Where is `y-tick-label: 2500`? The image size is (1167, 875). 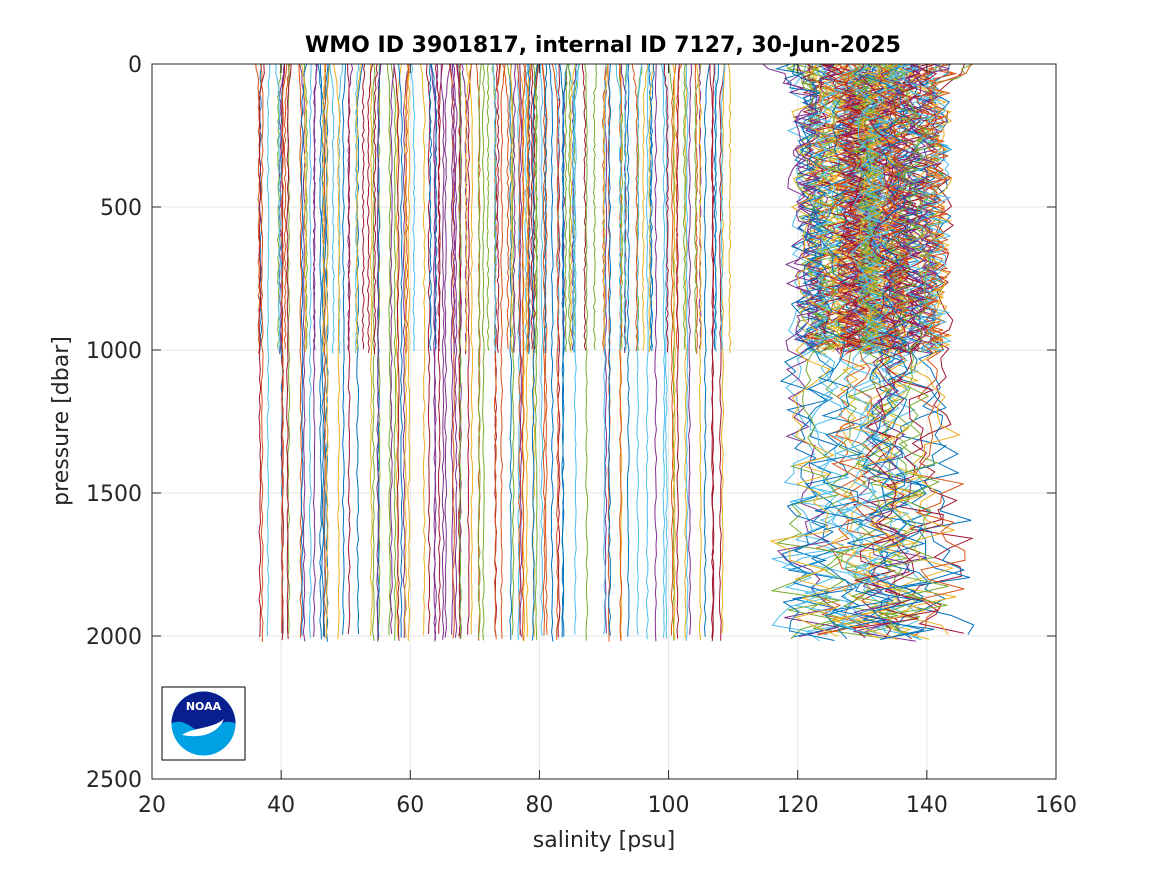
y-tick-label: 2500 is located at coordinates (114, 780).